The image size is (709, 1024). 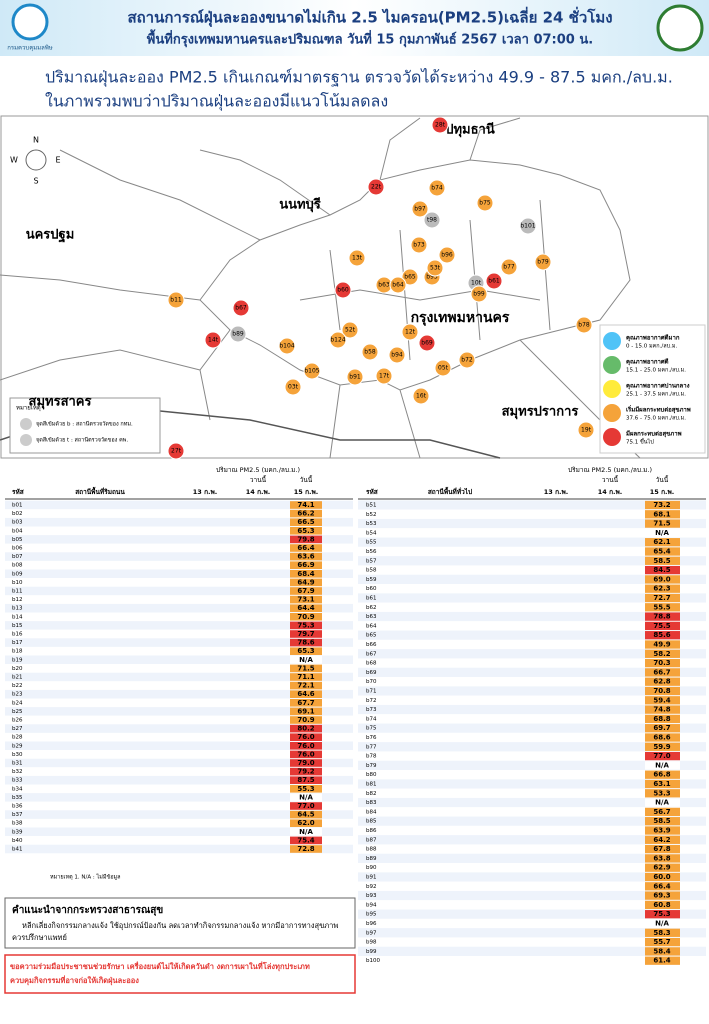 I want to click on pm25-value: 56.7, so click(x=661, y=812).